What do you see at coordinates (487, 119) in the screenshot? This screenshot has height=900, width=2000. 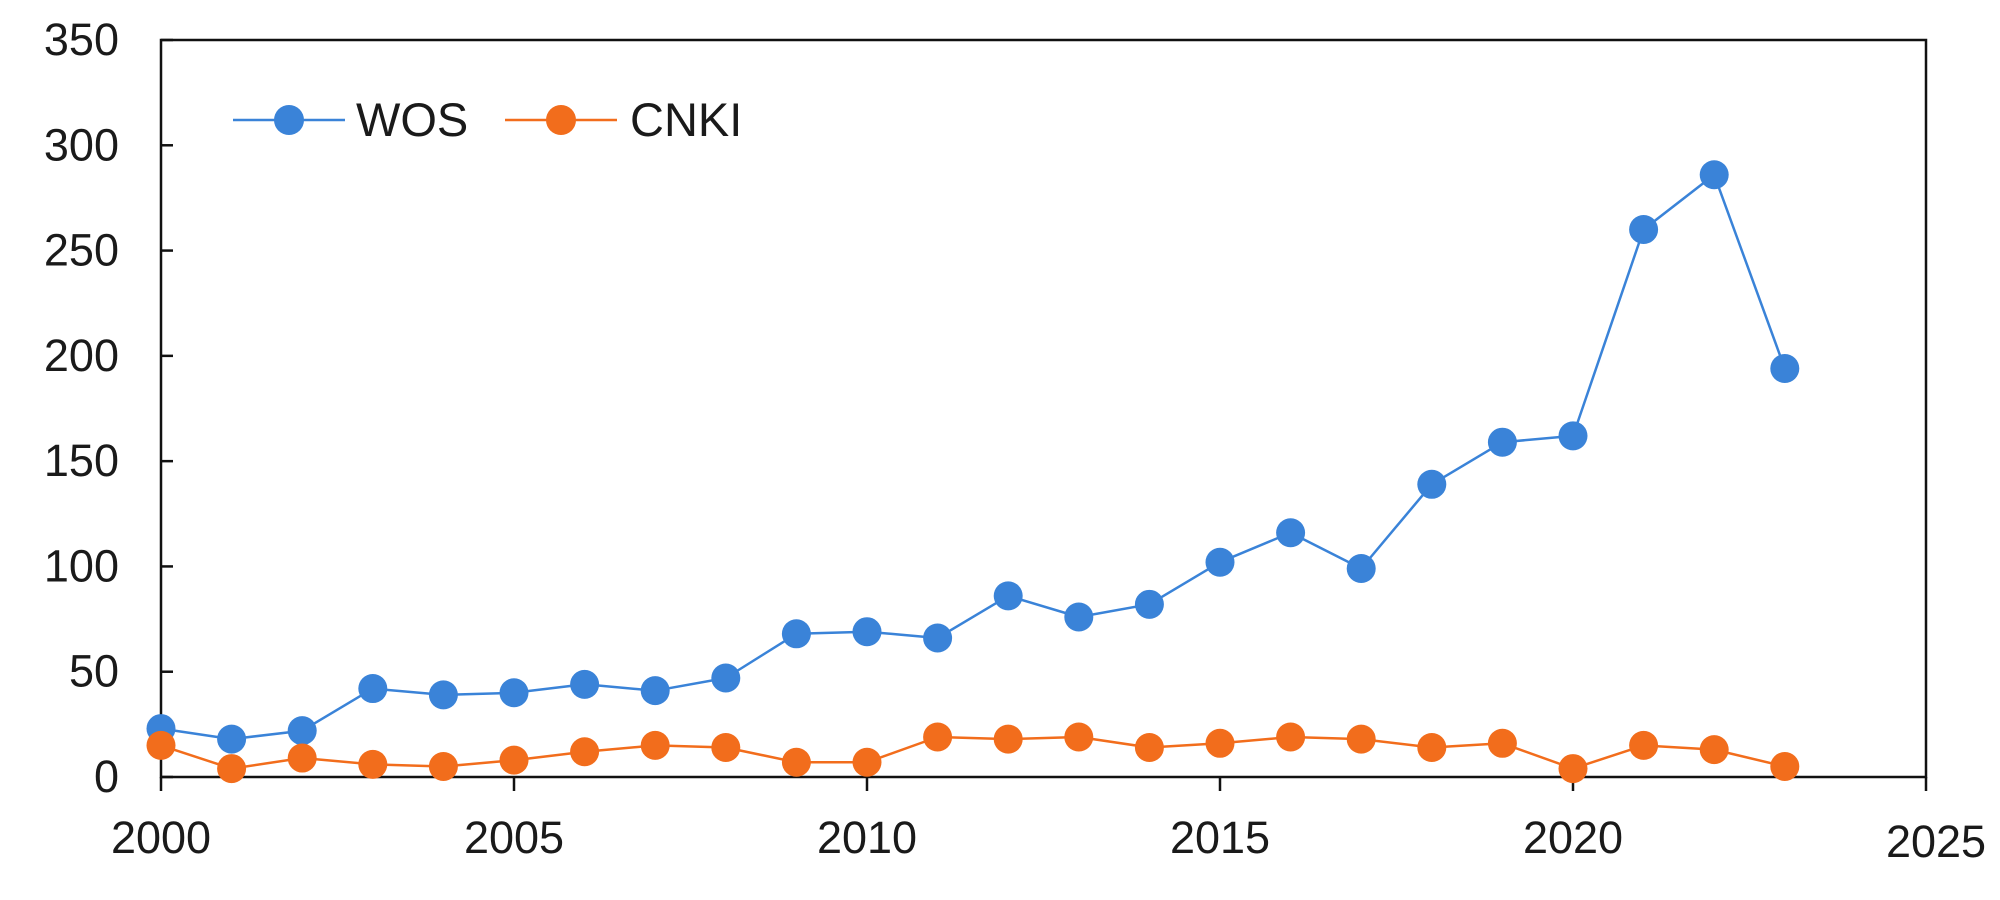 I see `legend: WOS CNKI` at bounding box center [487, 119].